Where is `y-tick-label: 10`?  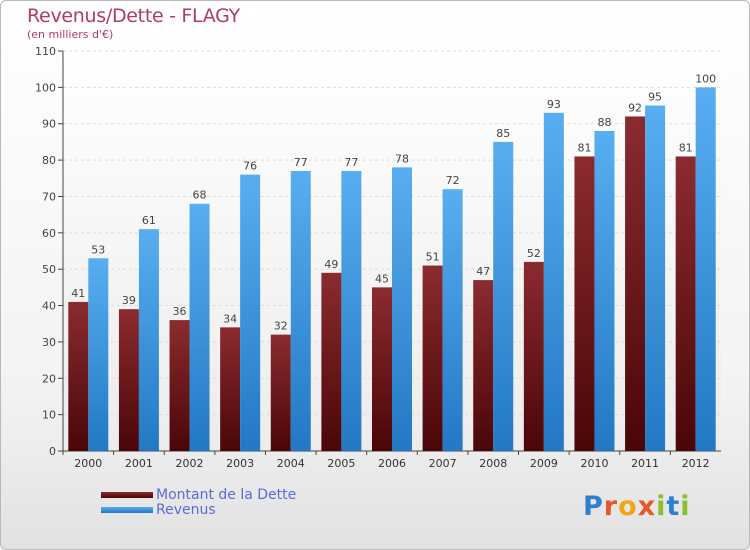 y-tick-label: 10 is located at coordinates (49, 415).